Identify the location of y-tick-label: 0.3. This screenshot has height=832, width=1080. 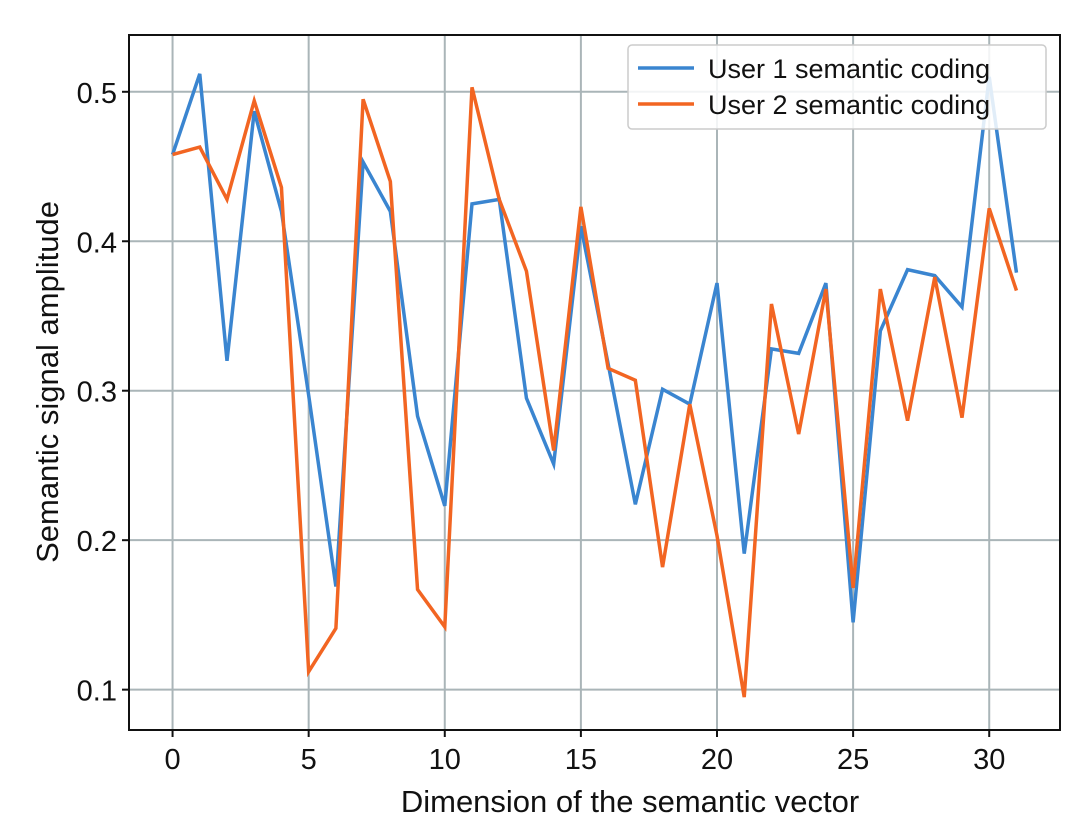
(97, 393).